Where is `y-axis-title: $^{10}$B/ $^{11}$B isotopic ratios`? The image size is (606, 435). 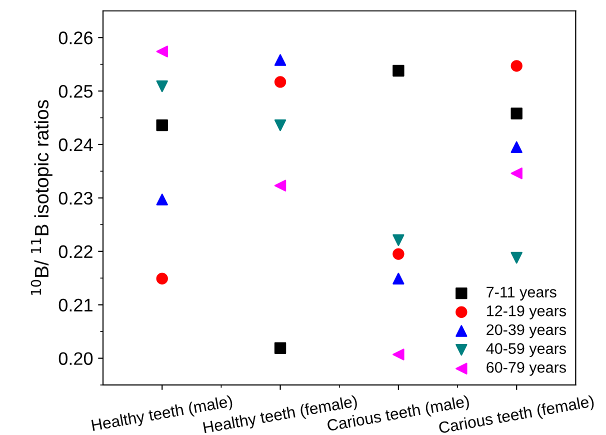 y-axis-title: $^{10}$B/ $^{11}$B isotopic ratios is located at coordinates (41, 197).